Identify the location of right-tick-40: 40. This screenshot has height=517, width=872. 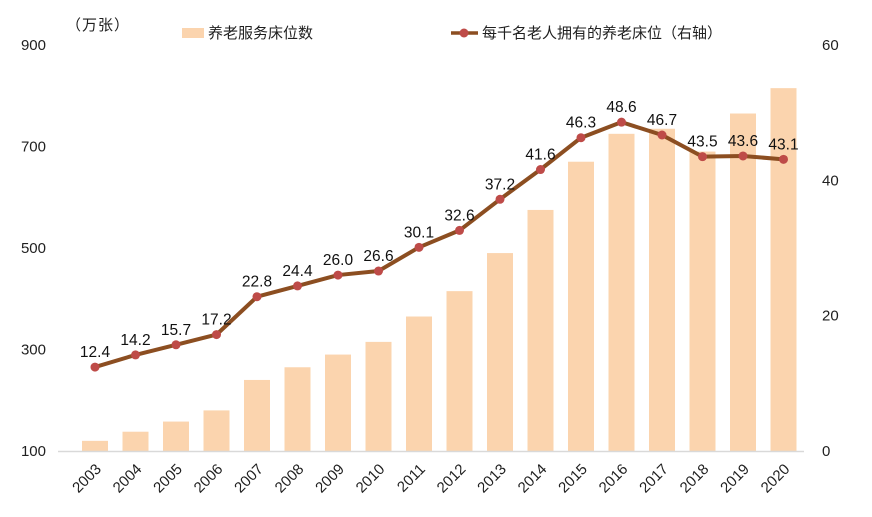
(830, 180).